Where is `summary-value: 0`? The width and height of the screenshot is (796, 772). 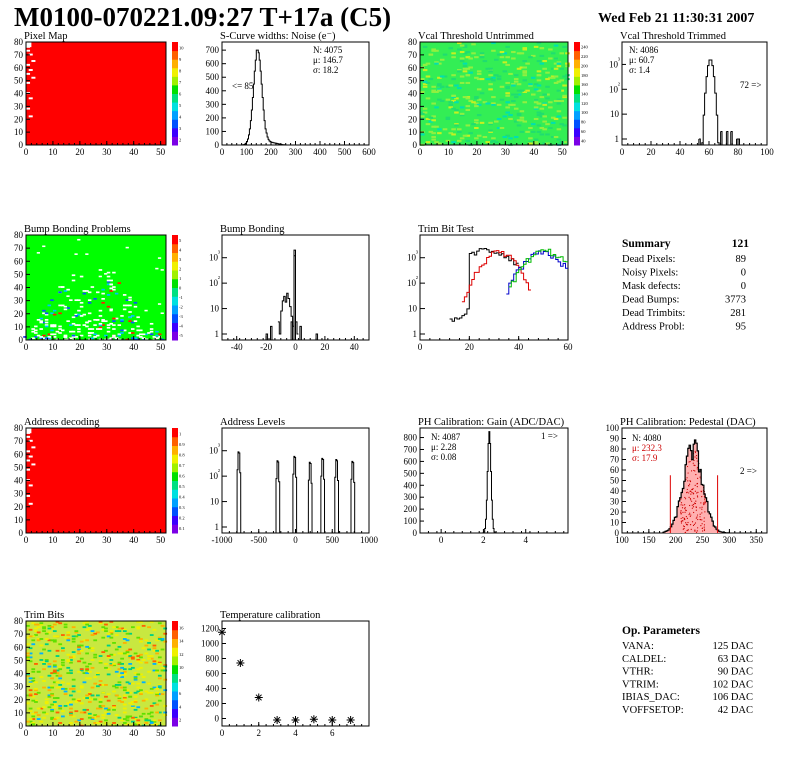
summary-value: 0 is located at coordinates (743, 273).